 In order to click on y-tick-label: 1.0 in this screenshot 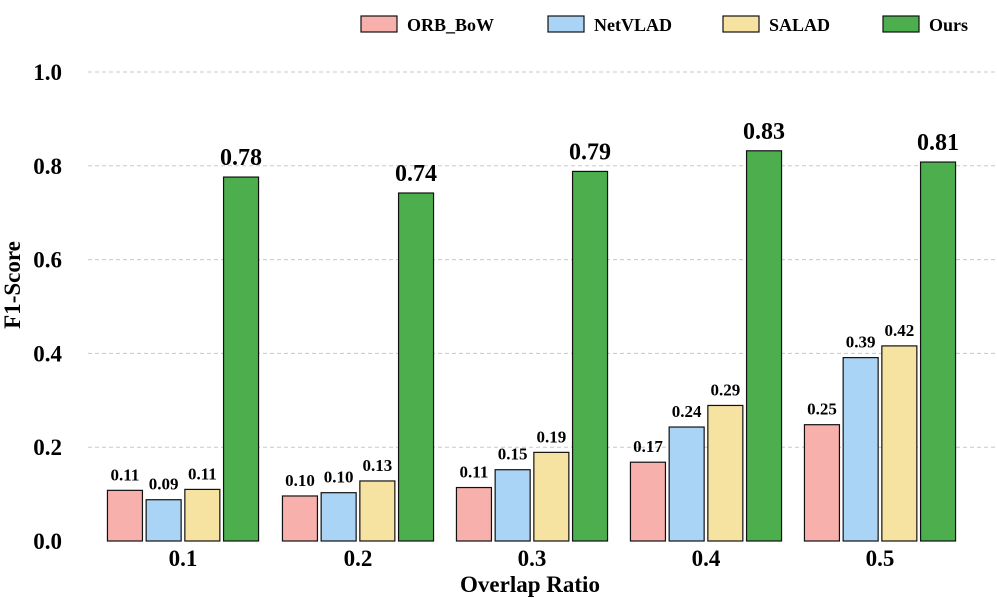, I will do `click(47, 72)`.